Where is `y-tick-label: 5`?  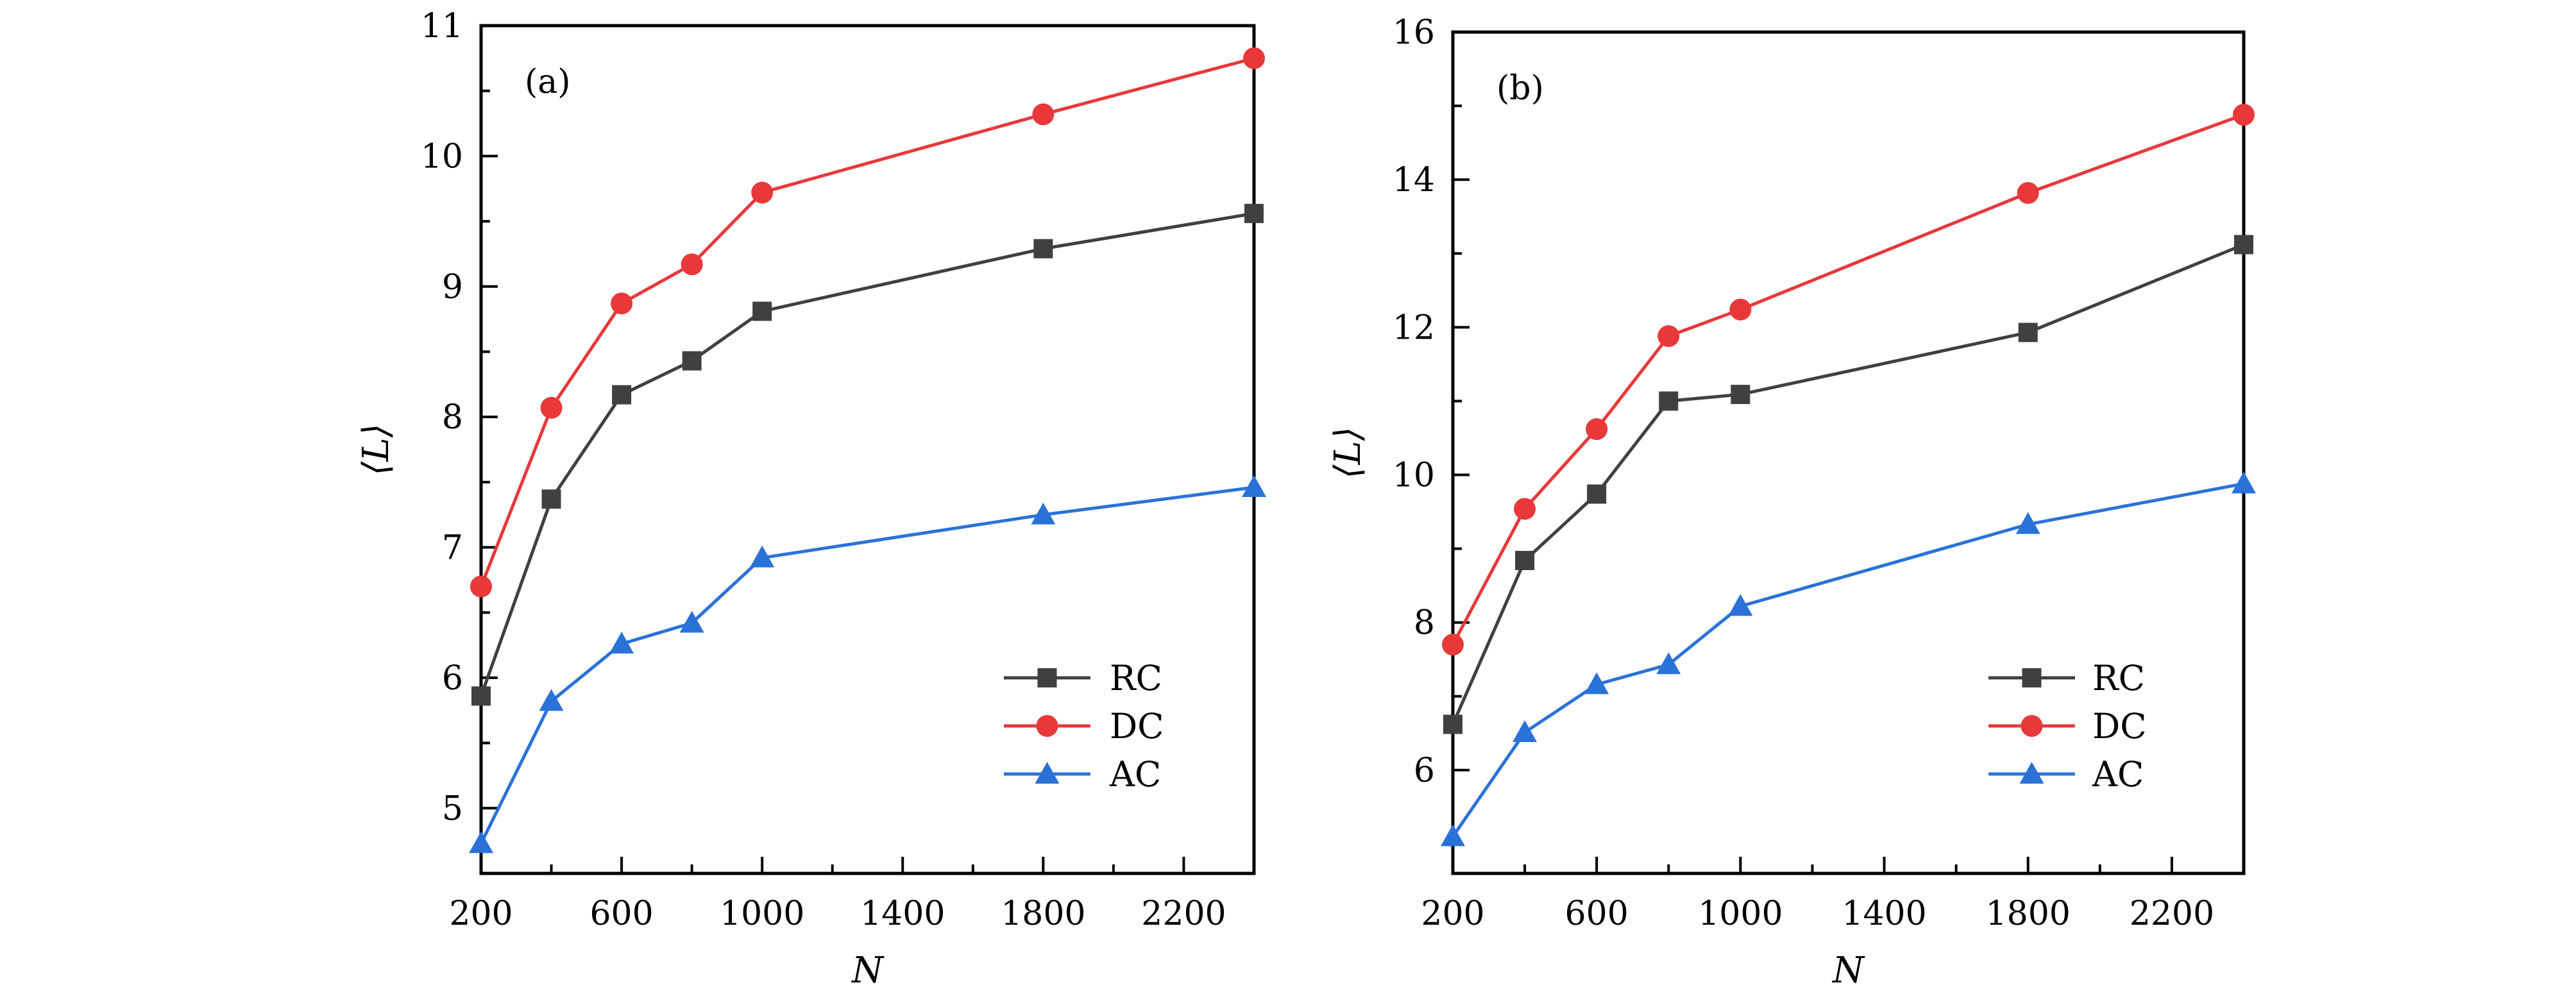
y-tick-label: 5 is located at coordinates (452, 808).